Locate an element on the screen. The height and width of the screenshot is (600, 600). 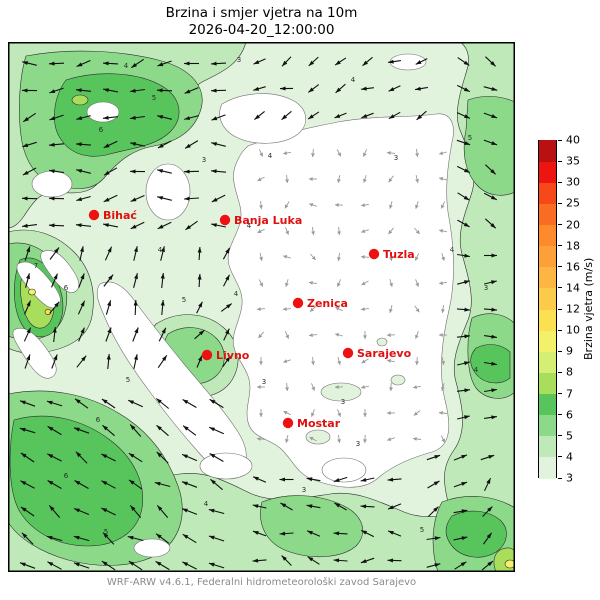
city-dot-banja-luka is located at coordinates (225, 220).